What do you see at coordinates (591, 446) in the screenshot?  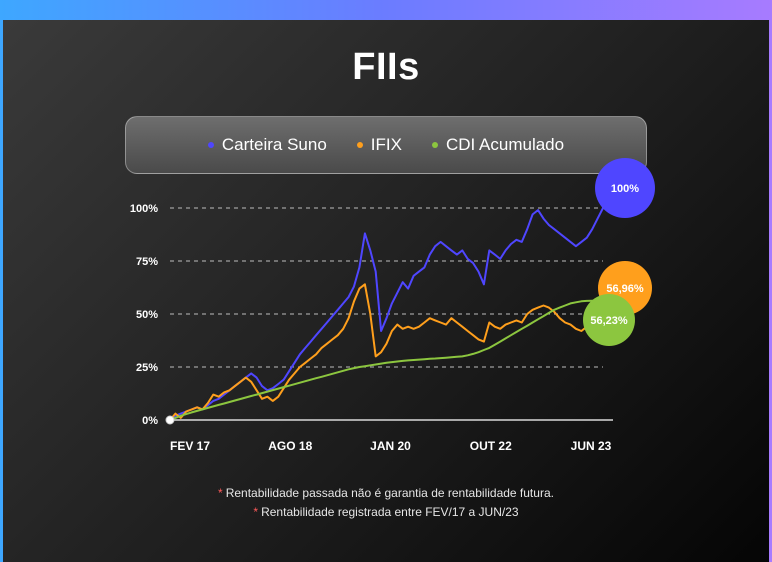 I see `x-tick-label: JUN 23` at bounding box center [591, 446].